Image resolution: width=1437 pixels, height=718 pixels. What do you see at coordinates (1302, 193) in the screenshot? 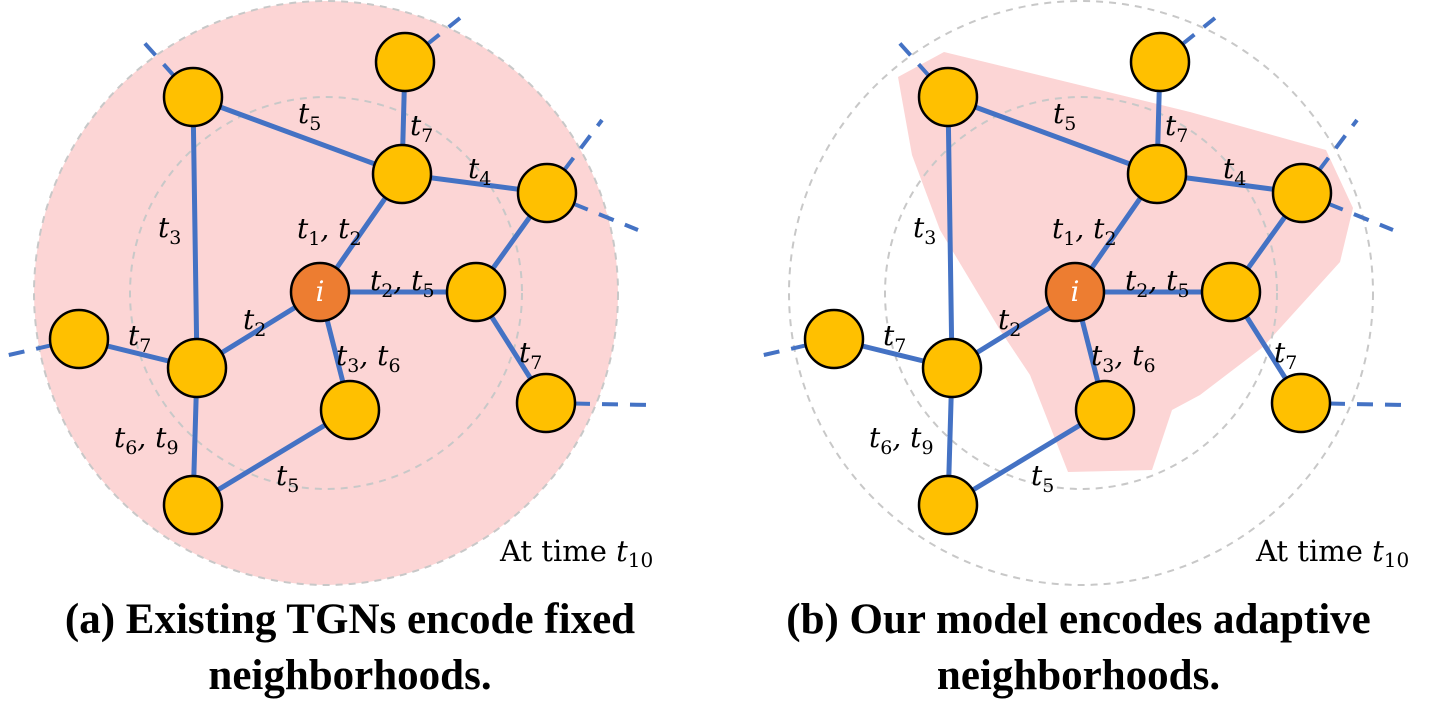
I see `panel-b-node-n4` at bounding box center [1302, 193].